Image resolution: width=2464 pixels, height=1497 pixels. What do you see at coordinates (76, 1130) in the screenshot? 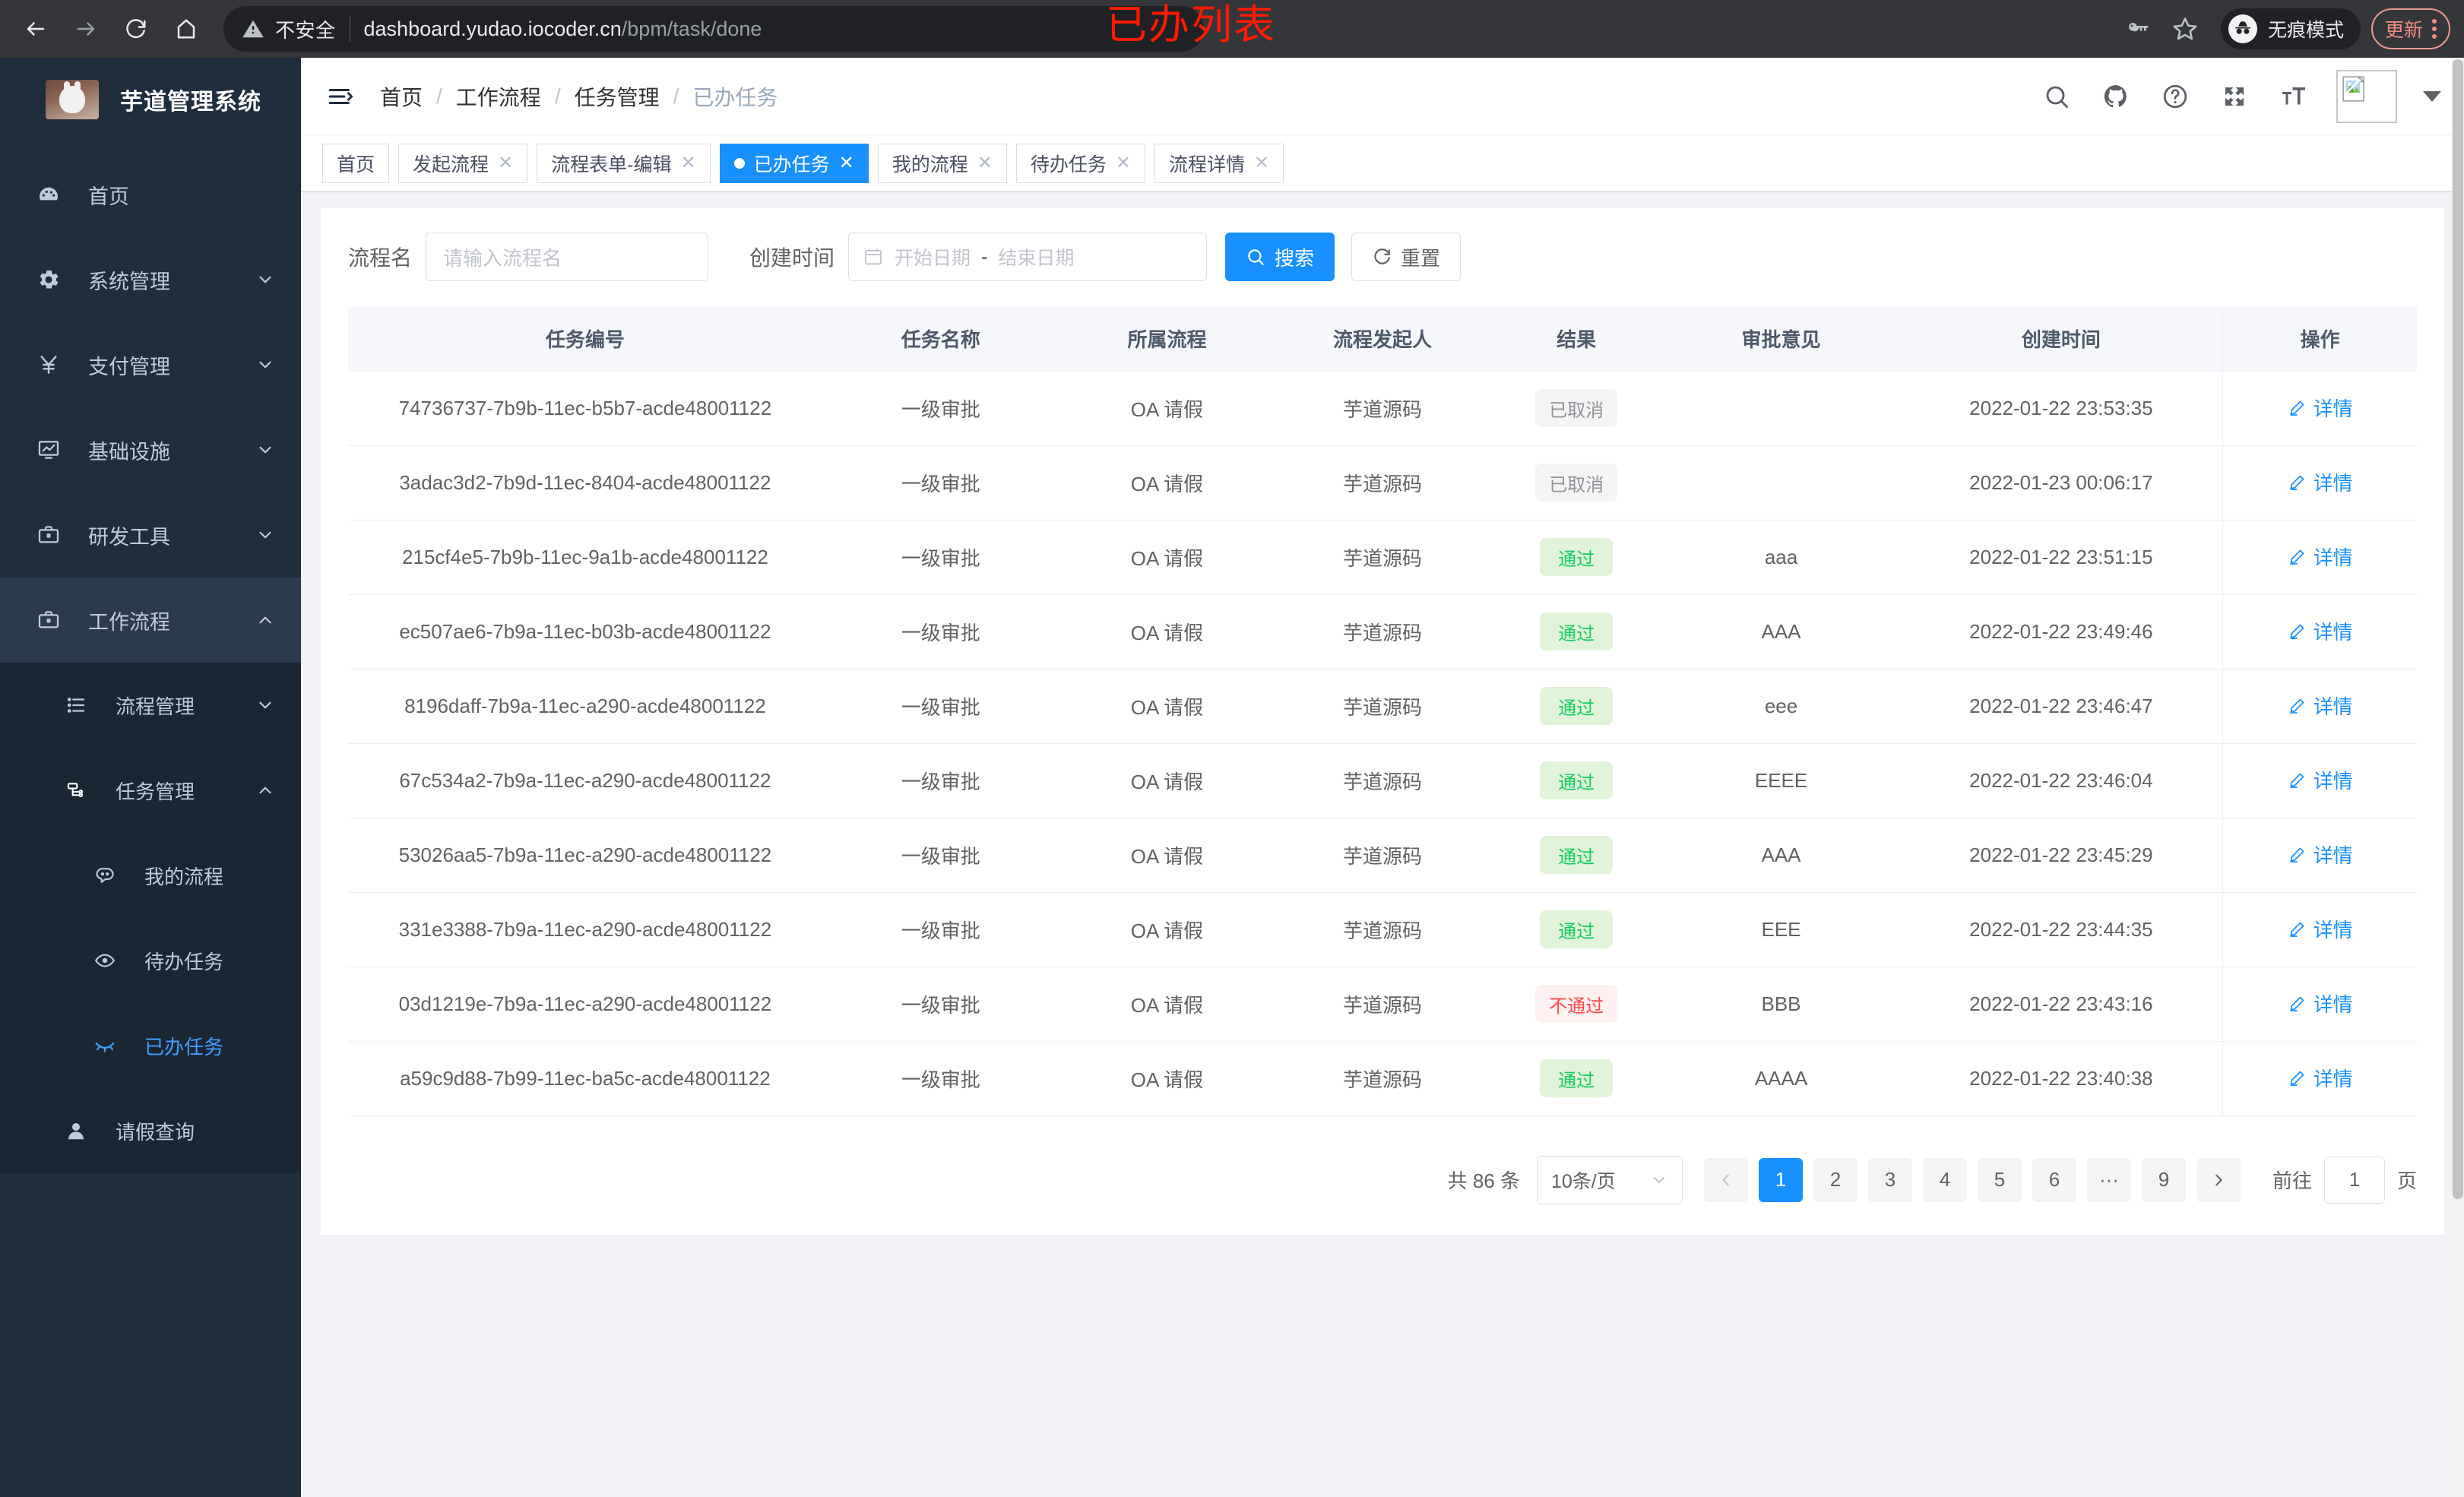
I see `user-icon` at bounding box center [76, 1130].